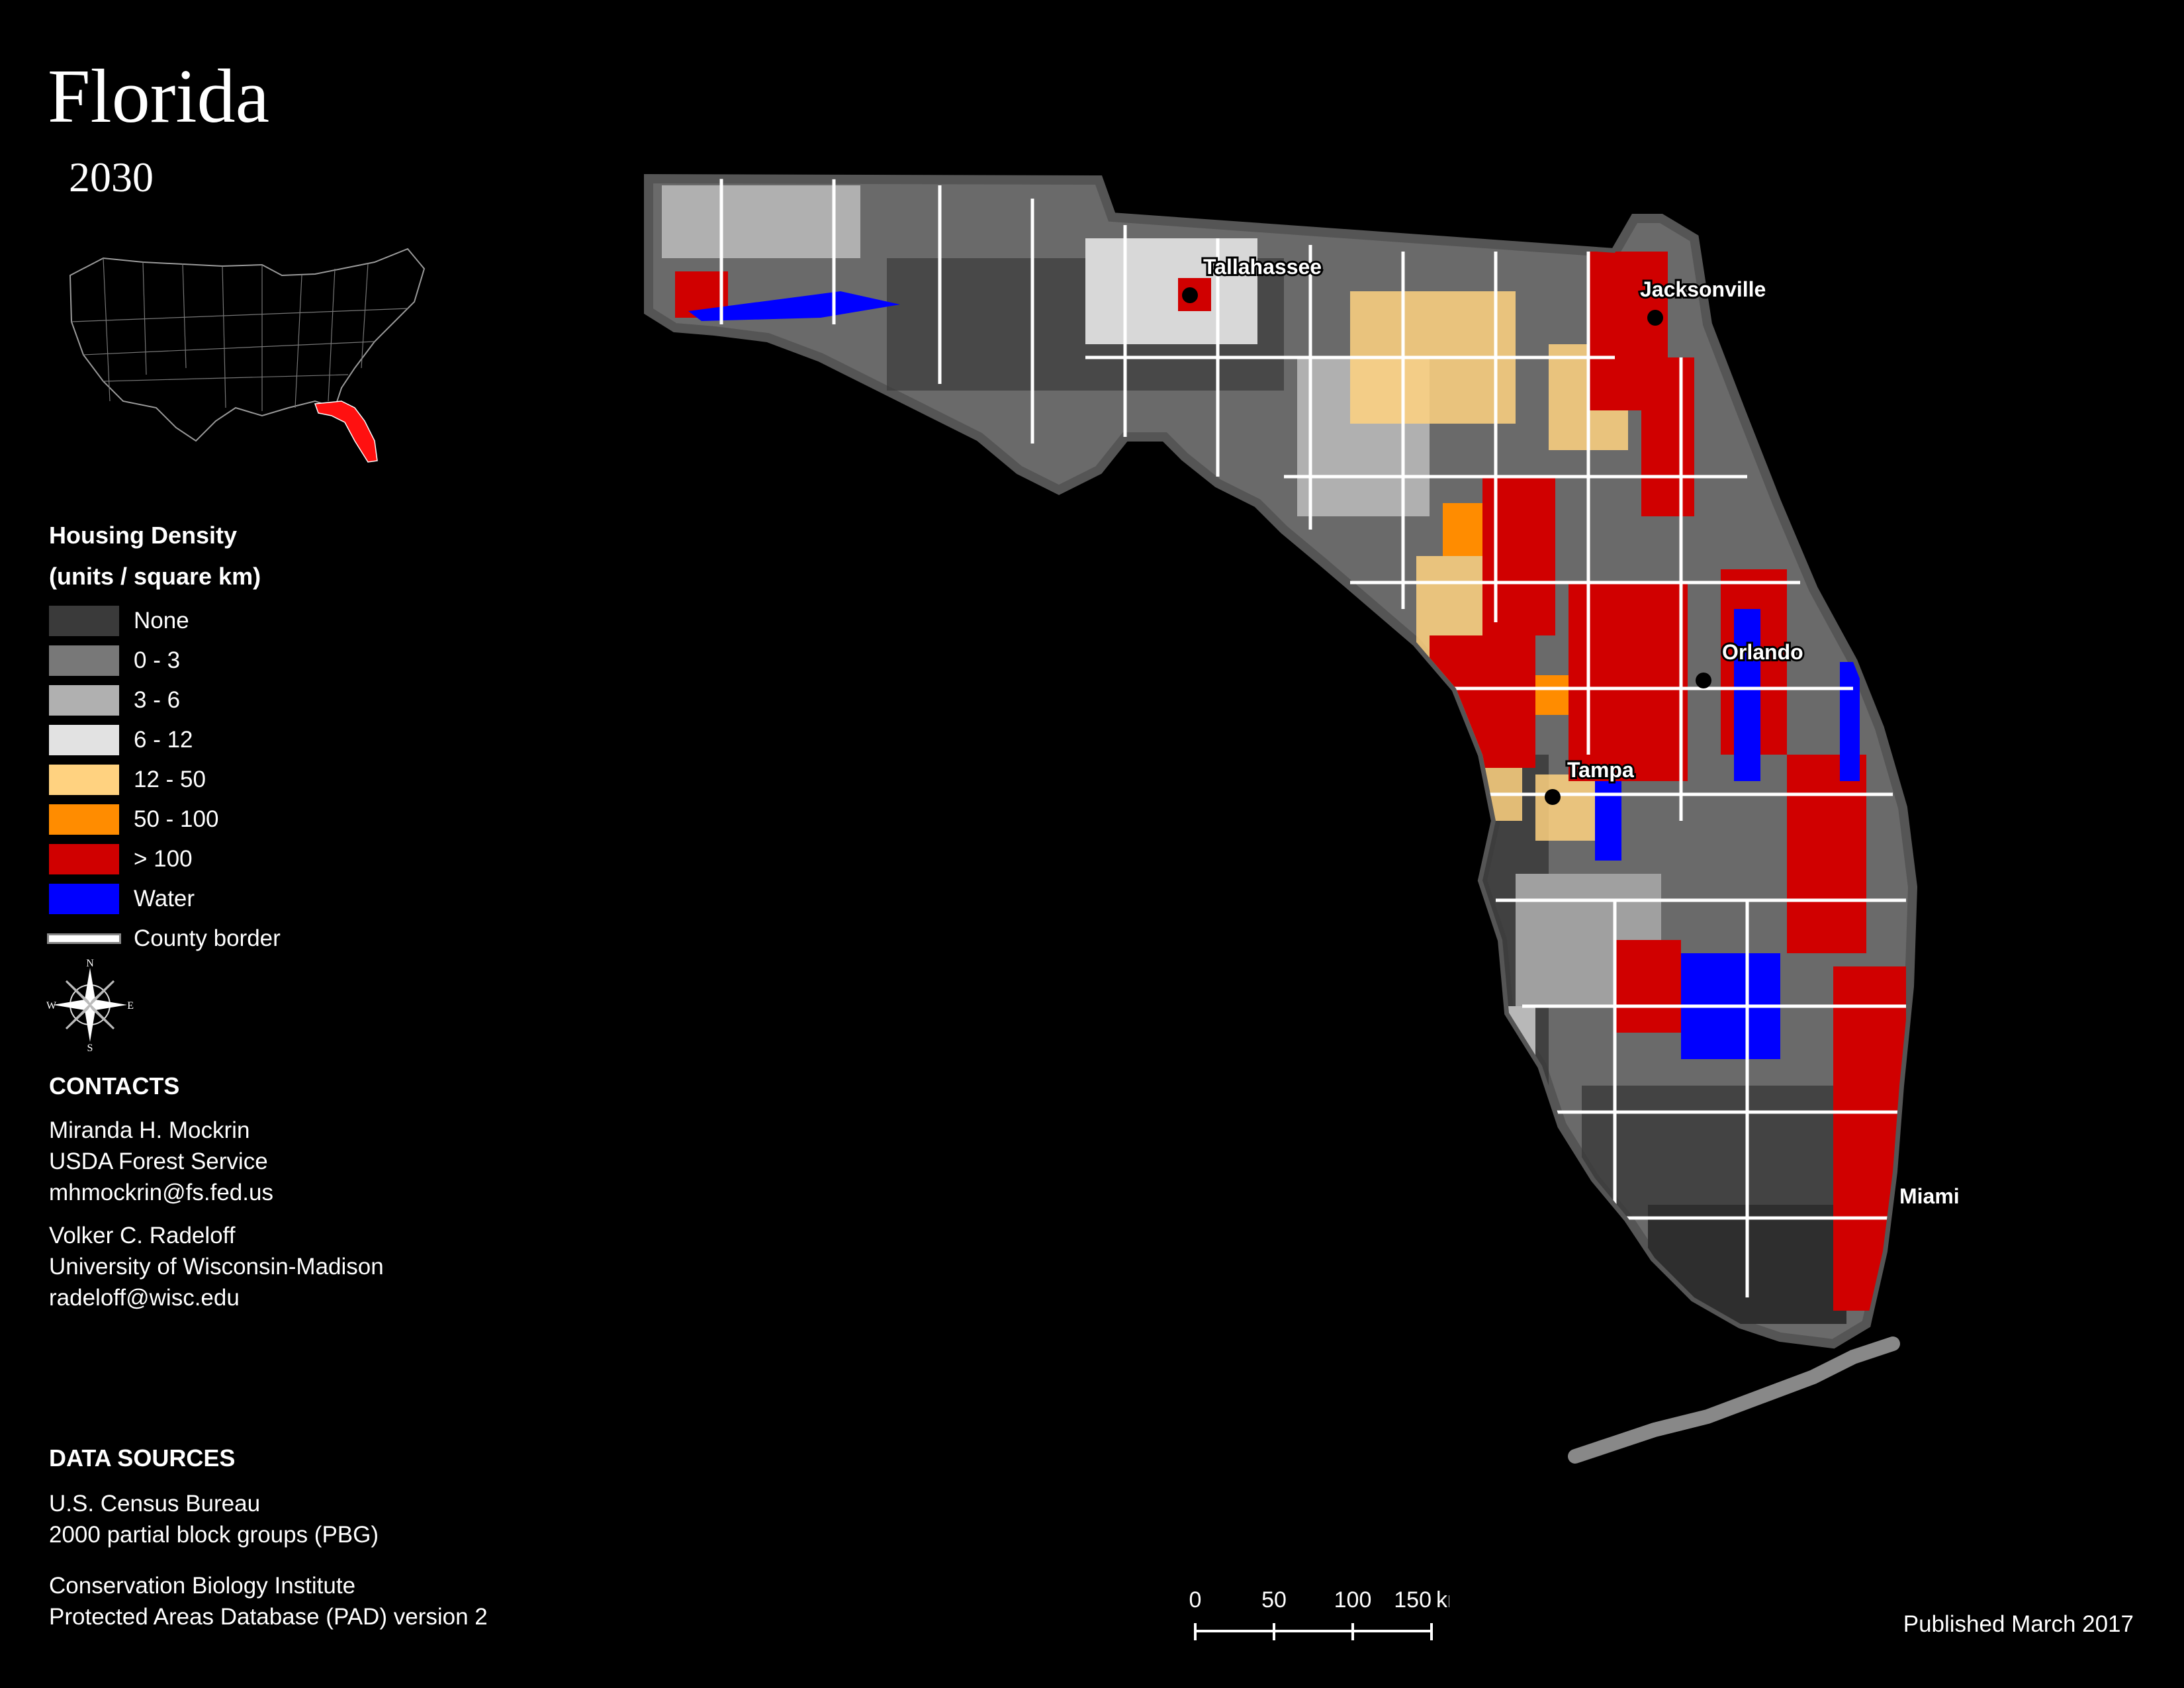 The height and width of the screenshot is (1688, 2184). What do you see at coordinates (1262, 267) in the screenshot?
I see `city-label-tallahassee: Tallahassee` at bounding box center [1262, 267].